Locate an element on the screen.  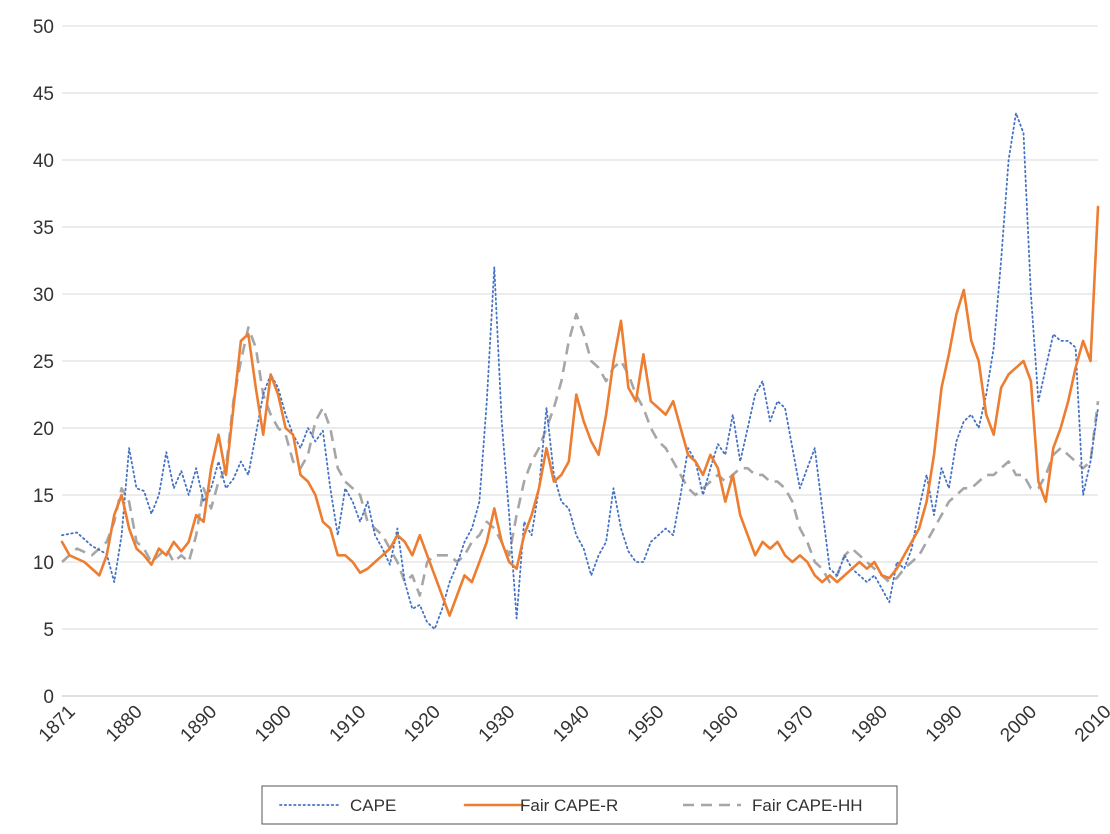
x-tick-label: 1900 is located at coordinates (273, 724).